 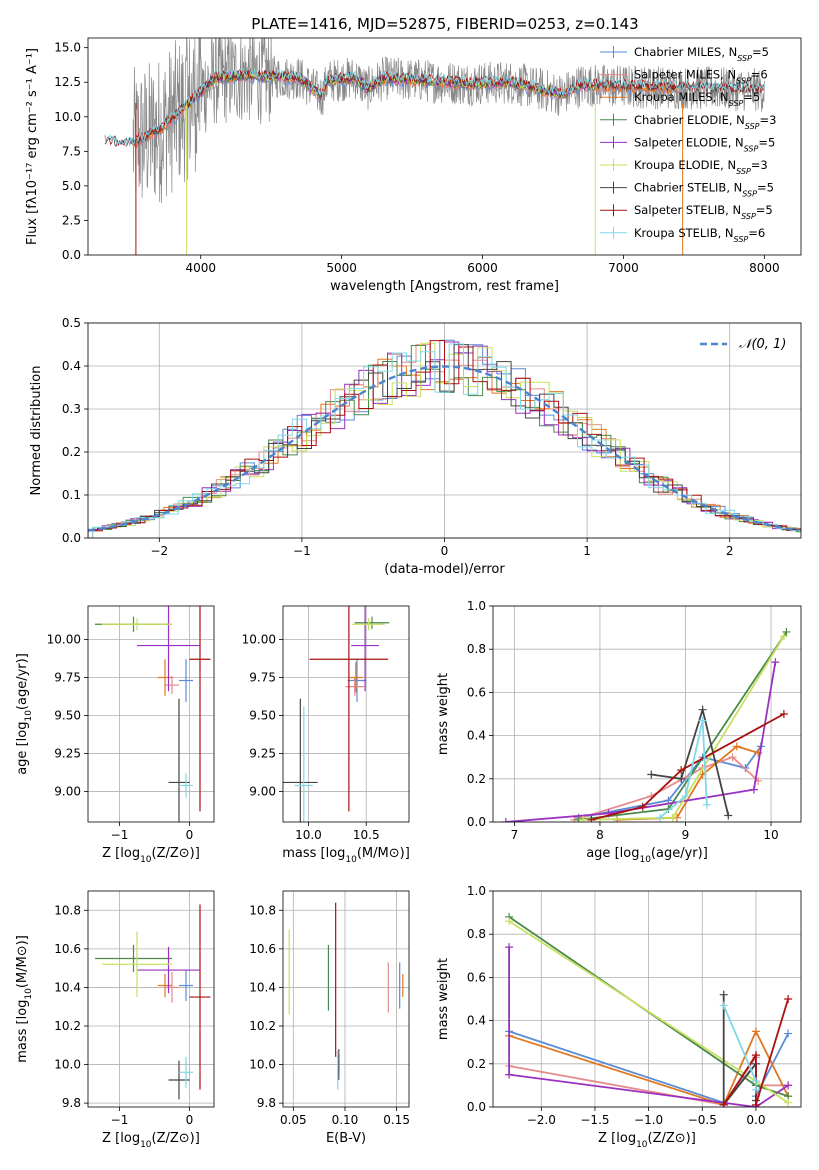 What do you see at coordinates (121, 853) in the screenshot?
I see `x-axis-label-main: Z [log` at bounding box center [121, 853].